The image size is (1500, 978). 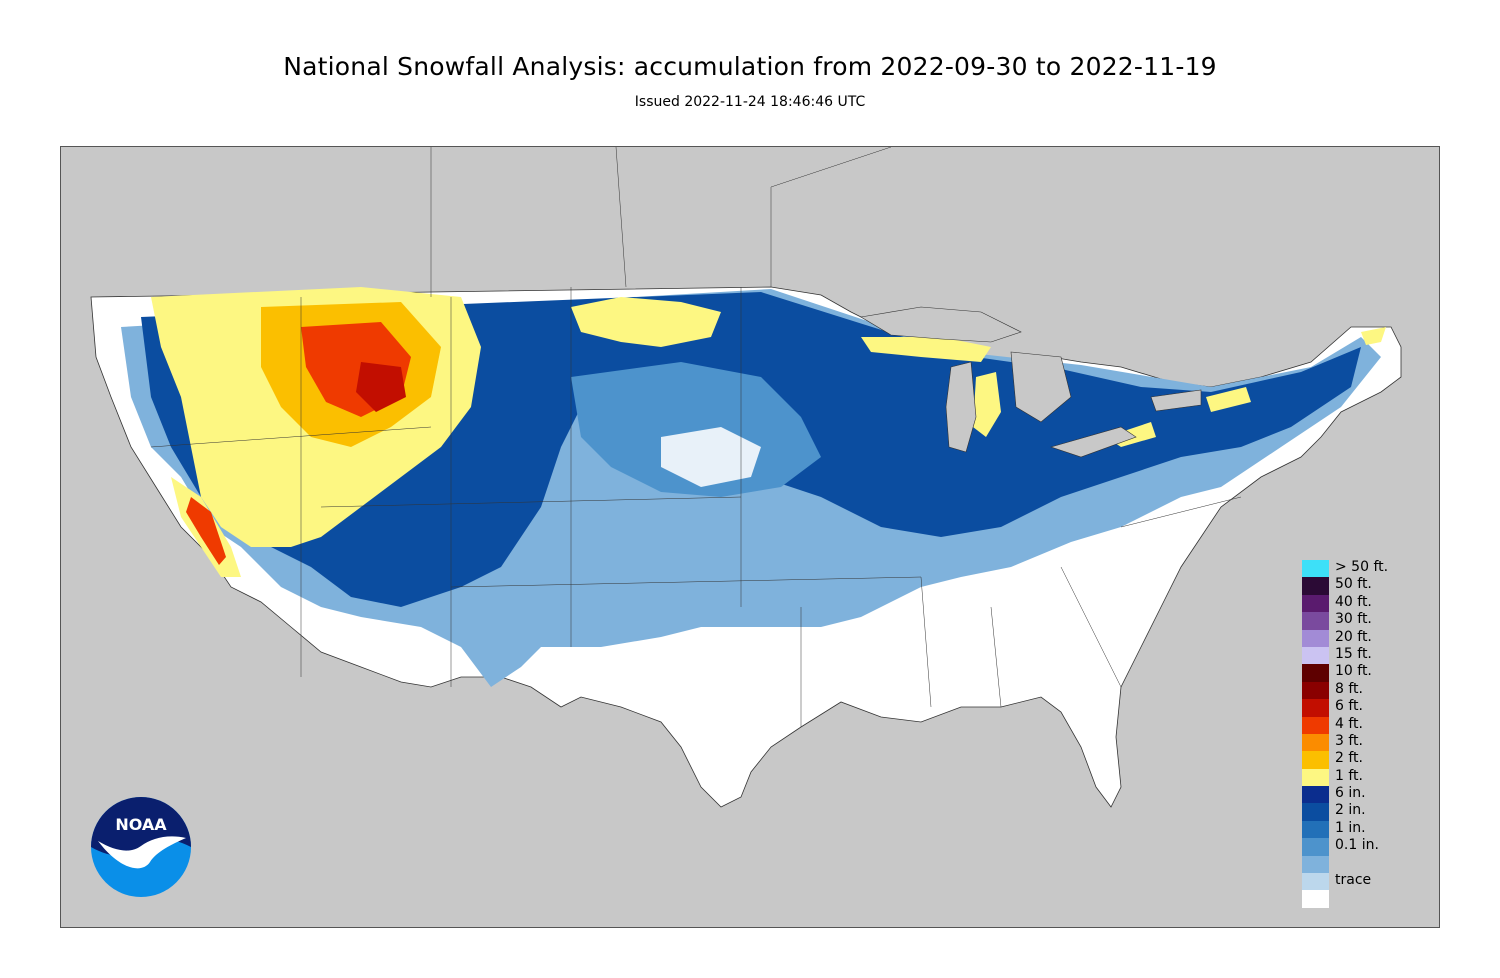 I want to click on snow-1ft-north-plains, so click(x=646, y=322).